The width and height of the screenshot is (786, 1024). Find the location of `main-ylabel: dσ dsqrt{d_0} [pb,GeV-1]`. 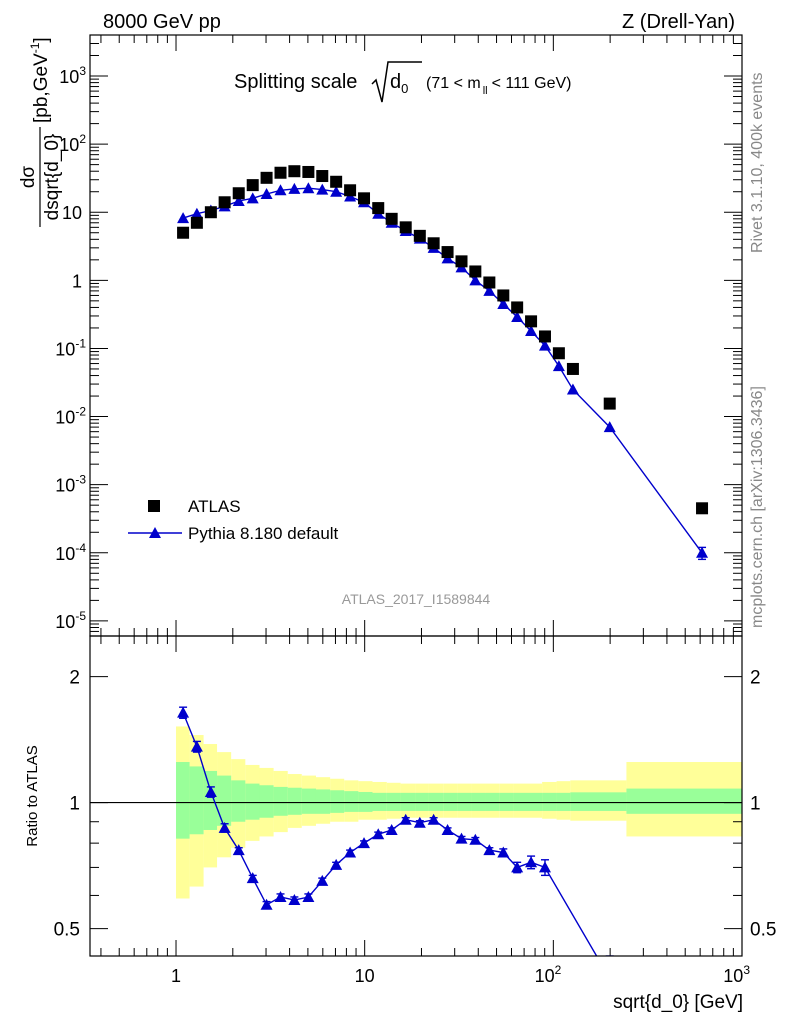

main-ylabel: dσ dsqrt{d_0} [pb,GeV-1] is located at coordinates (40, 132).